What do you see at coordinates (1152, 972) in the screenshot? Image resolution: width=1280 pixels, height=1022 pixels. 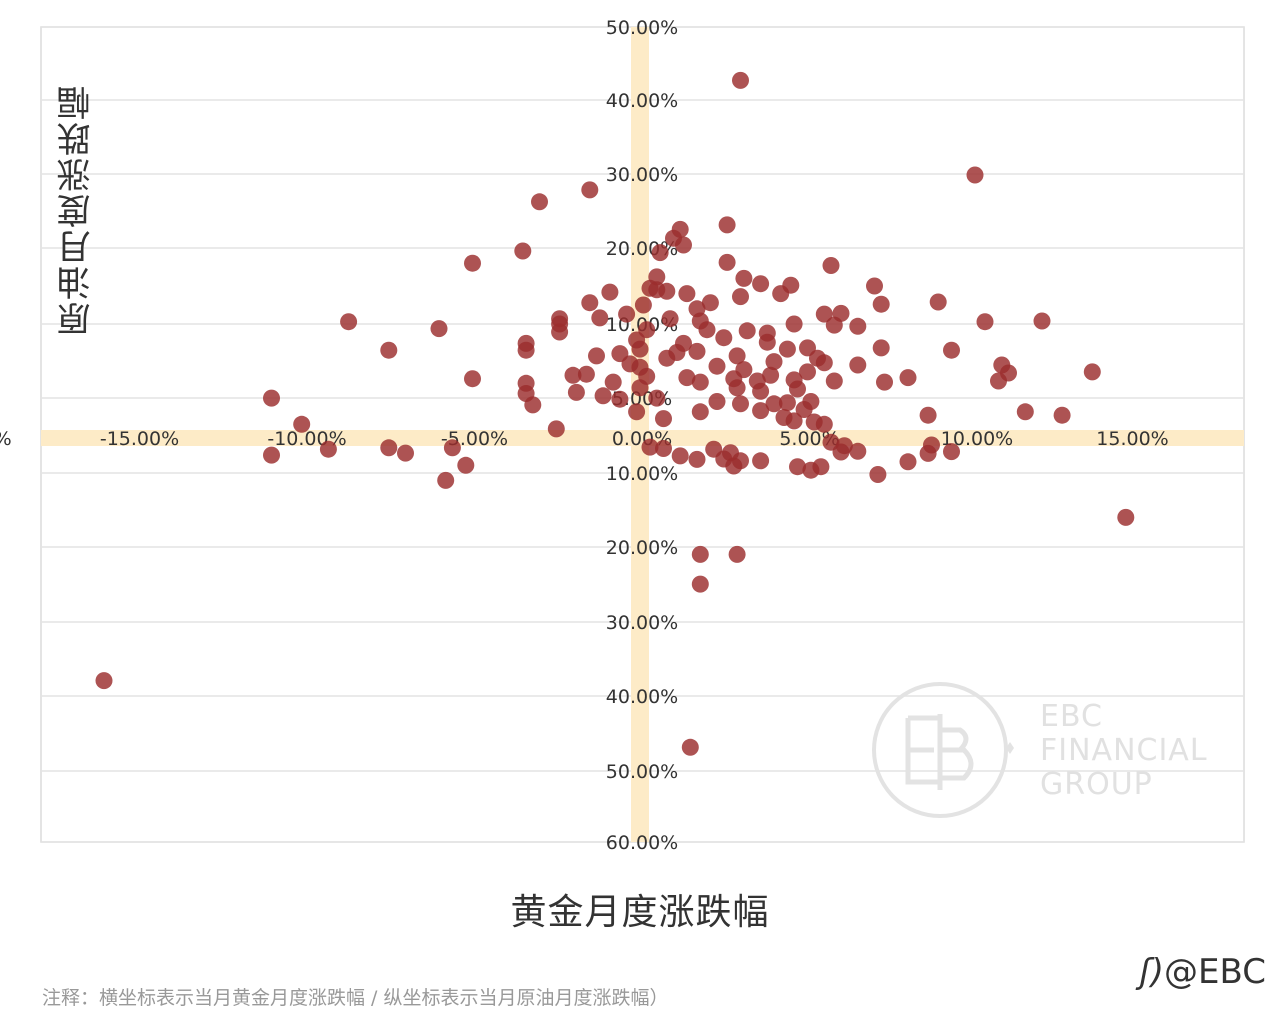 I see `weibo-icon: ʃ)` at bounding box center [1152, 972].